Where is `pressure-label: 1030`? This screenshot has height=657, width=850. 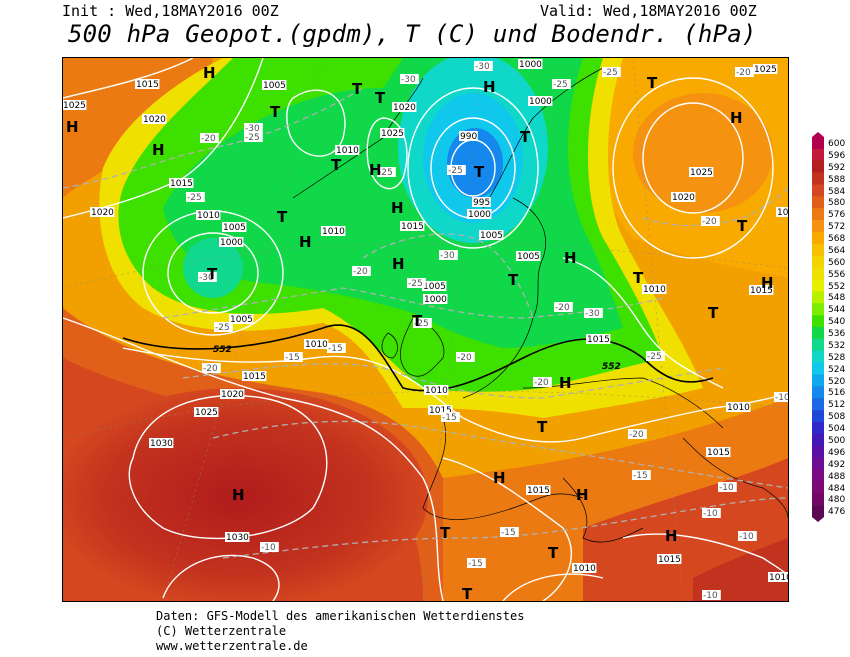
pressure-label: 1030 is located at coordinates (237, 537).